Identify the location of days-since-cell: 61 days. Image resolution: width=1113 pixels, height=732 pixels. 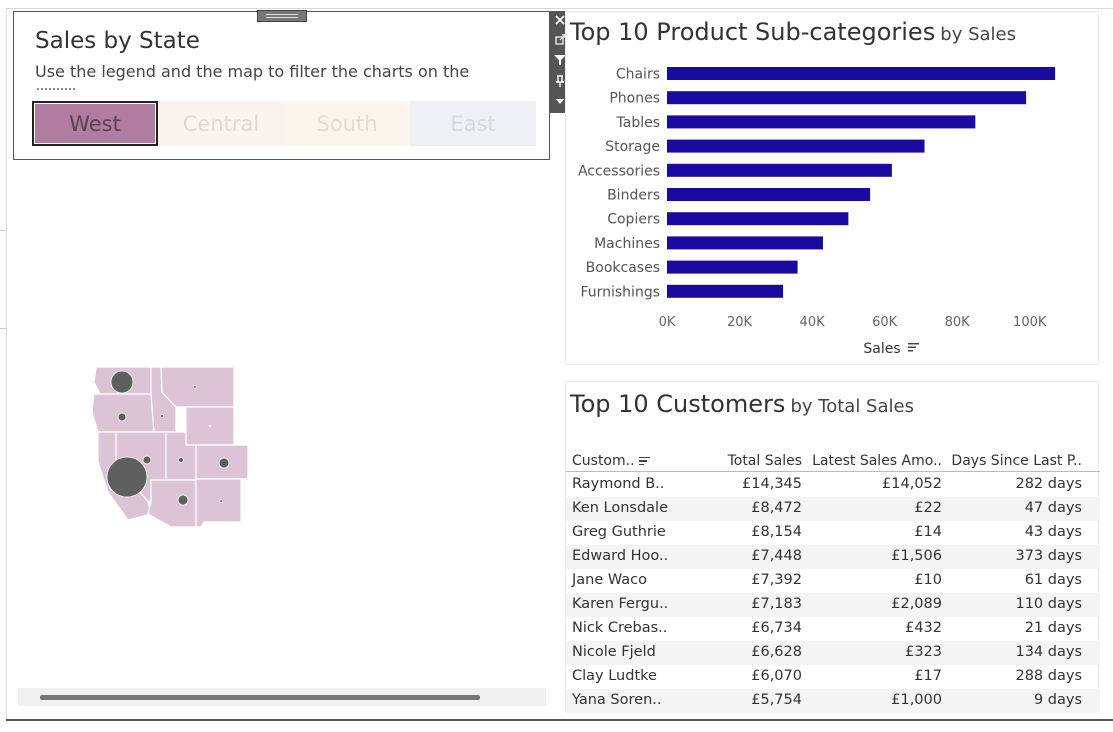
(1053, 580).